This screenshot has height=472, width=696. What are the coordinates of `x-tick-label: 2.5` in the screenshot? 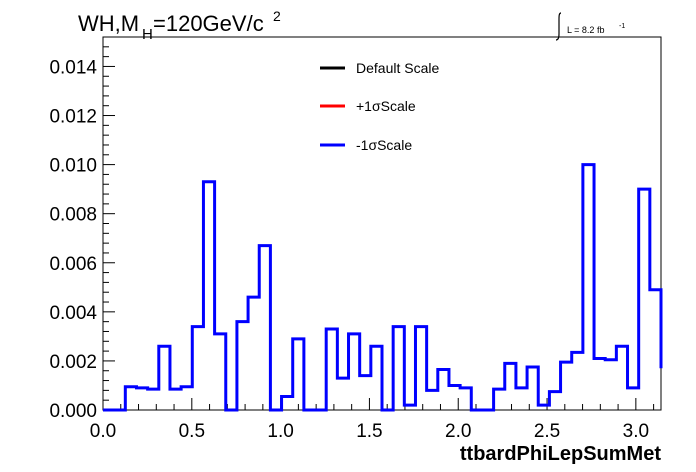 It's located at (547, 431).